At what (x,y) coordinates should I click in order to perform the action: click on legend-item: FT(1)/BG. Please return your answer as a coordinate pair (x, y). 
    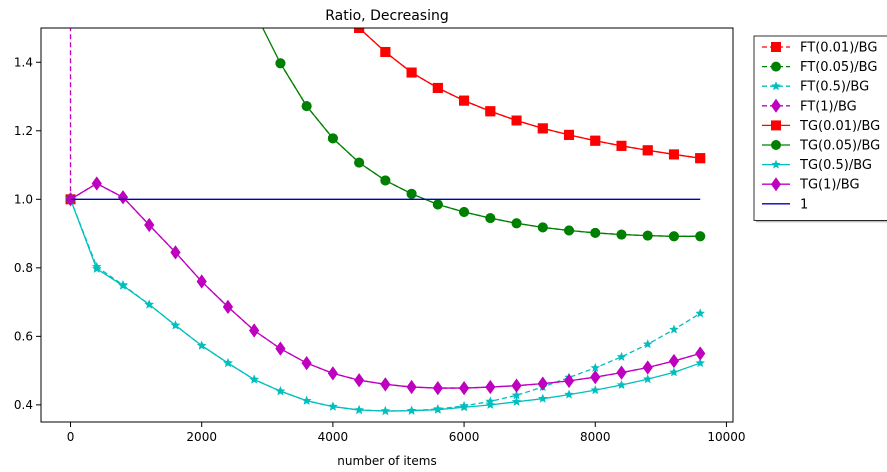
    Looking at the image, I should click on (809, 106).